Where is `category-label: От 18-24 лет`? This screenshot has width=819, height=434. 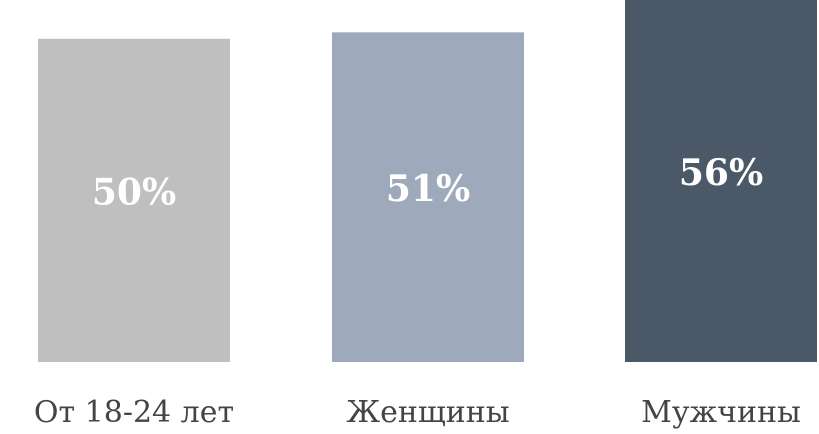 category-label: От 18-24 лет is located at coordinates (134, 412).